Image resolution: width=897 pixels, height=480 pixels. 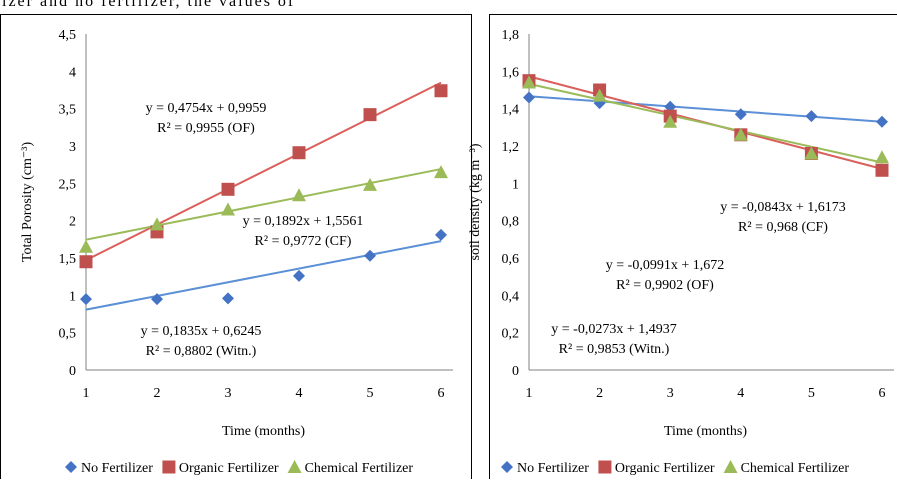 I want to click on density-r2-1: R² = 0,9902 (OF), so click(x=665, y=285).